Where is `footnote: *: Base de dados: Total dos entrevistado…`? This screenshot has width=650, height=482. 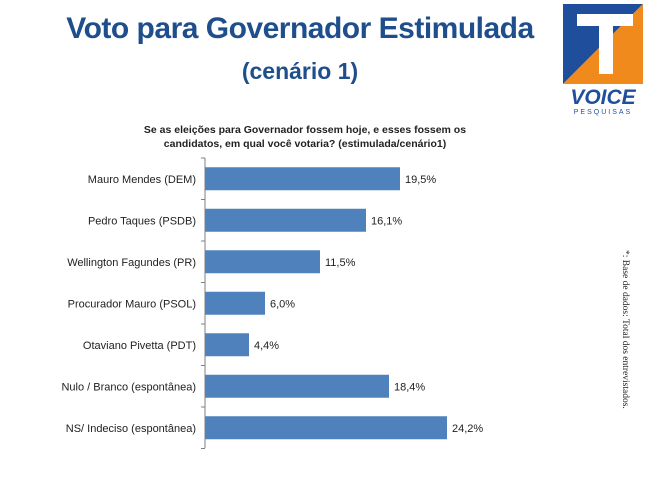 footnote: *: Base de dados: Total dos entrevistado… is located at coordinates (625, 329).